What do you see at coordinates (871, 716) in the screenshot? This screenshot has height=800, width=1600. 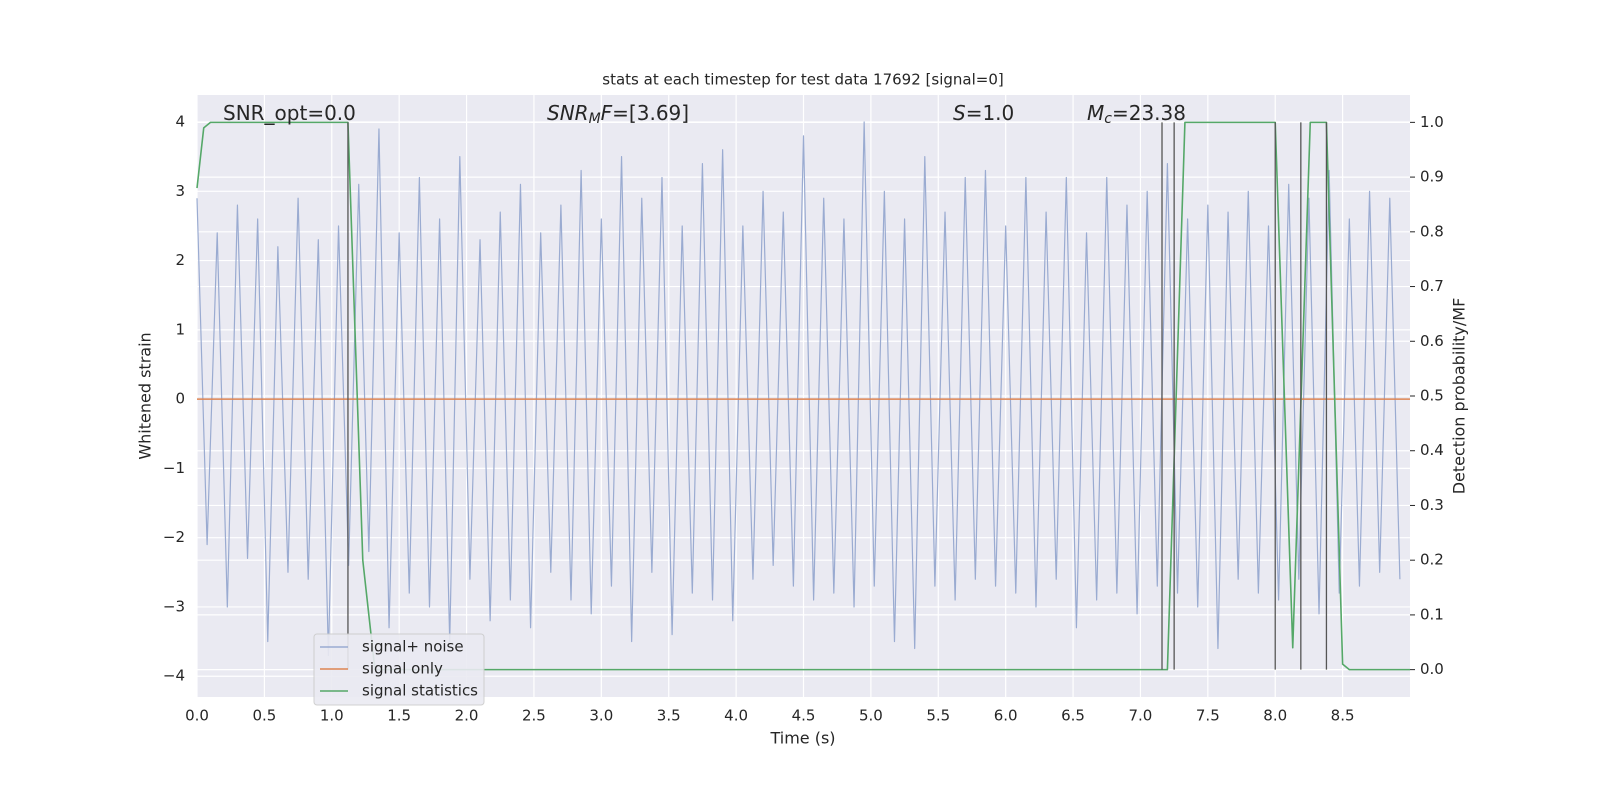 I see `x-tick-label: 5.0` at bounding box center [871, 716].